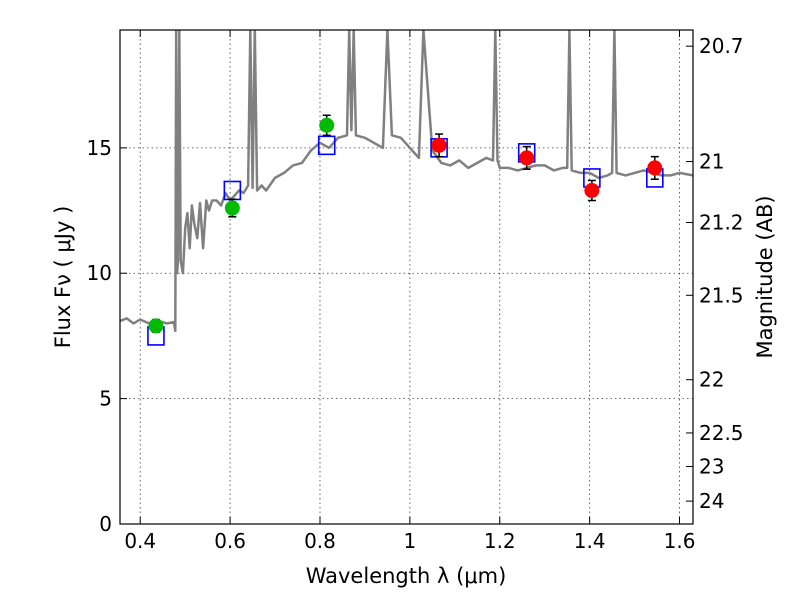 The width and height of the screenshot is (800, 600). What do you see at coordinates (140, 541) in the screenshot?
I see `x-tick-label: 0.4` at bounding box center [140, 541].